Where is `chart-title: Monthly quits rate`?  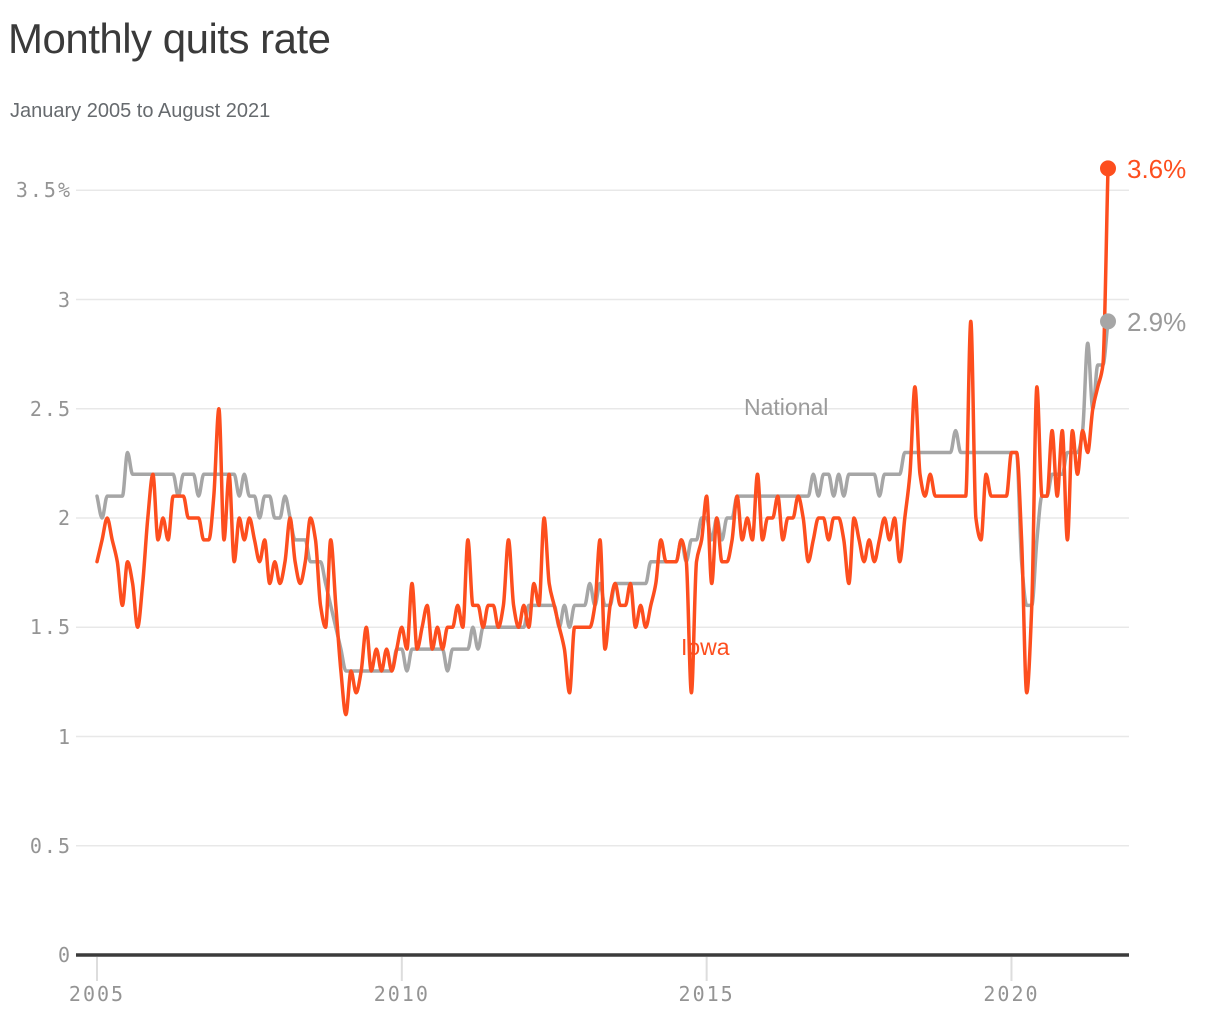 chart-title: Monthly quits rate is located at coordinates (169, 38).